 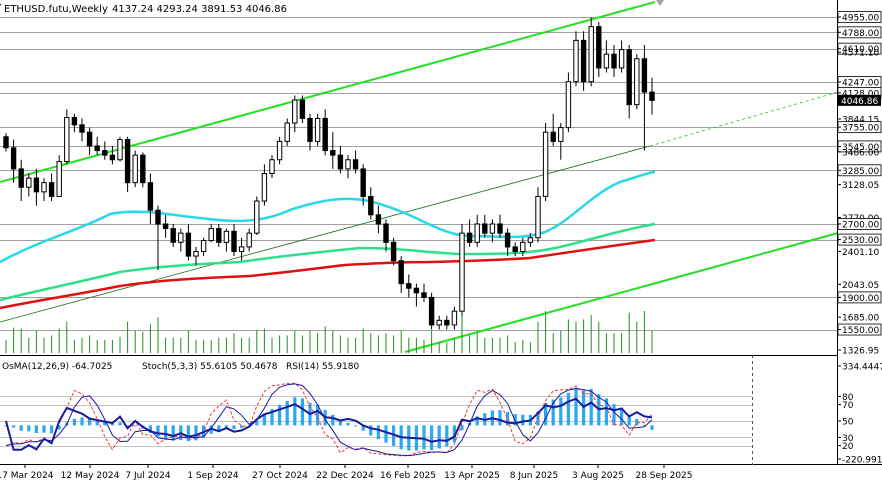 What do you see at coordinates (328, 274) in the screenshot?
I see `ma-slow-line` at bounding box center [328, 274].